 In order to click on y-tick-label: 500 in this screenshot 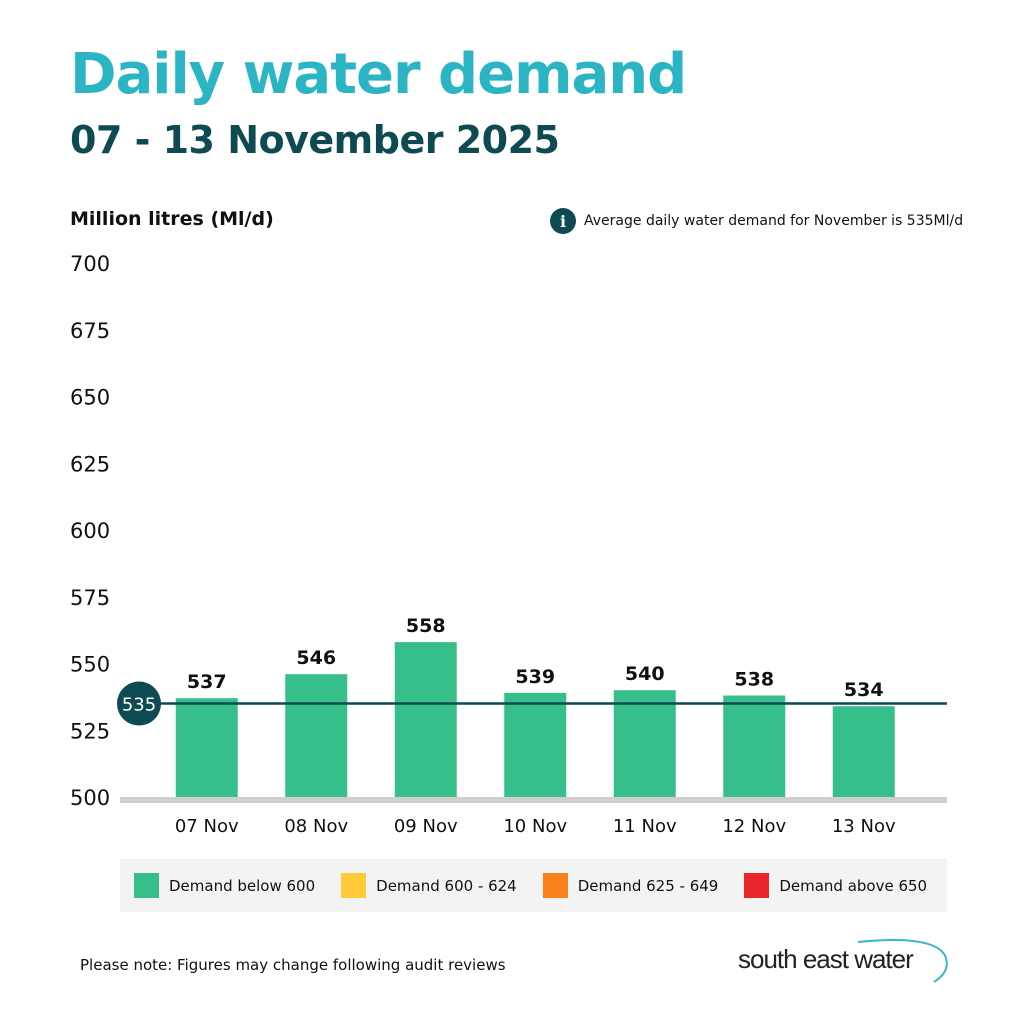, I will do `click(90, 798)`.